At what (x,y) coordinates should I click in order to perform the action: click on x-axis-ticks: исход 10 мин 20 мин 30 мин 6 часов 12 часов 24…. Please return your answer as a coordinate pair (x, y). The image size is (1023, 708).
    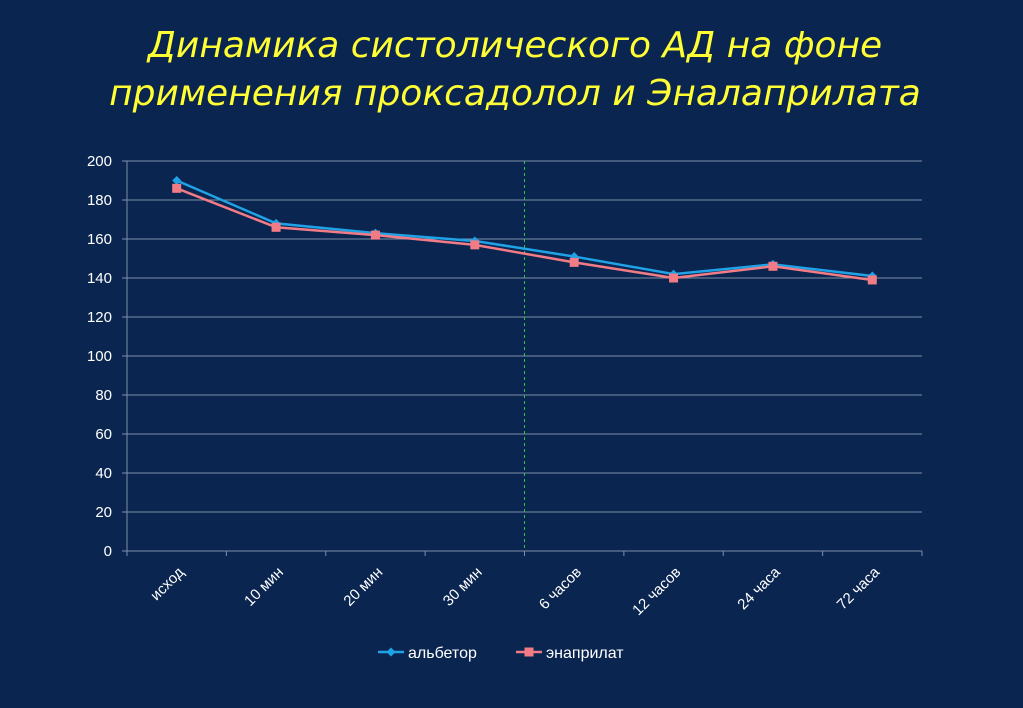
    Looking at the image, I should click on (515, 591).